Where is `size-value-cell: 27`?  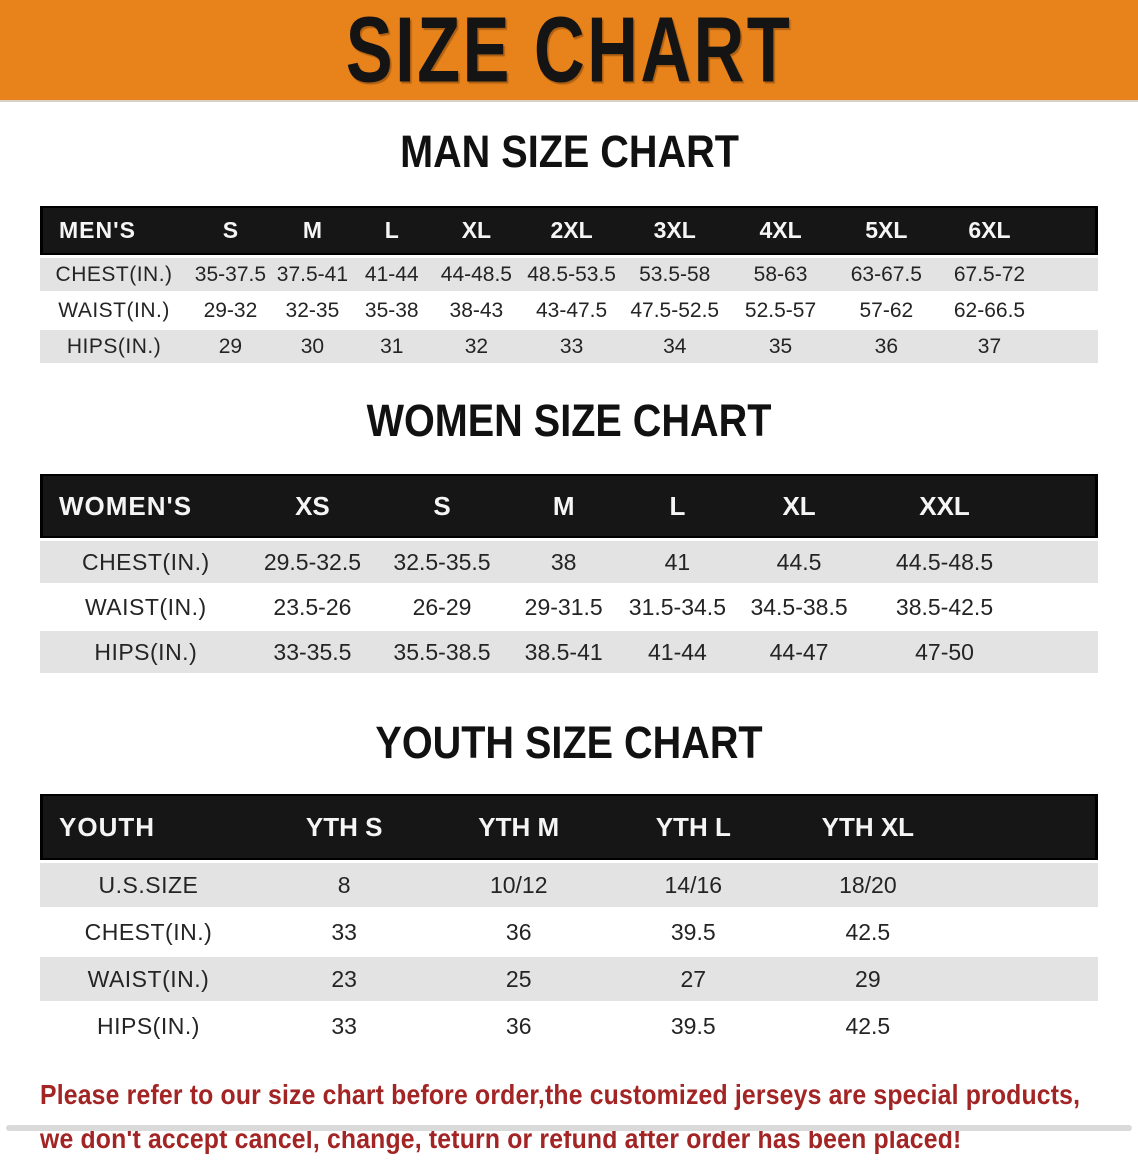
size-value-cell: 27 is located at coordinates (693, 979).